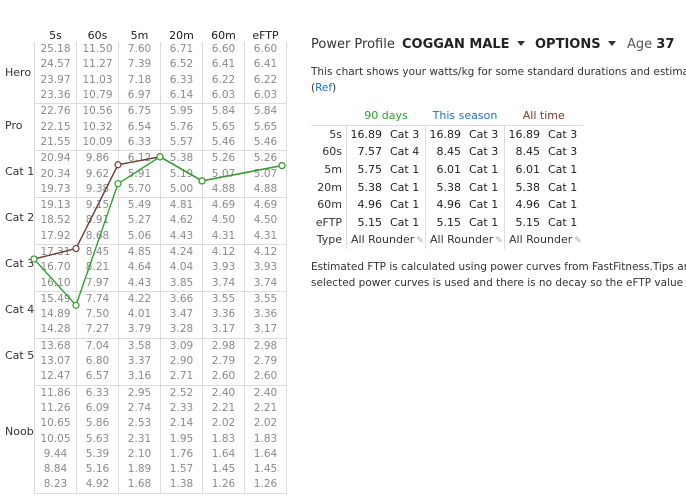  What do you see at coordinates (97, 96) in the screenshot?
I see `grid-cell: 10.79` at bounding box center [97, 96].